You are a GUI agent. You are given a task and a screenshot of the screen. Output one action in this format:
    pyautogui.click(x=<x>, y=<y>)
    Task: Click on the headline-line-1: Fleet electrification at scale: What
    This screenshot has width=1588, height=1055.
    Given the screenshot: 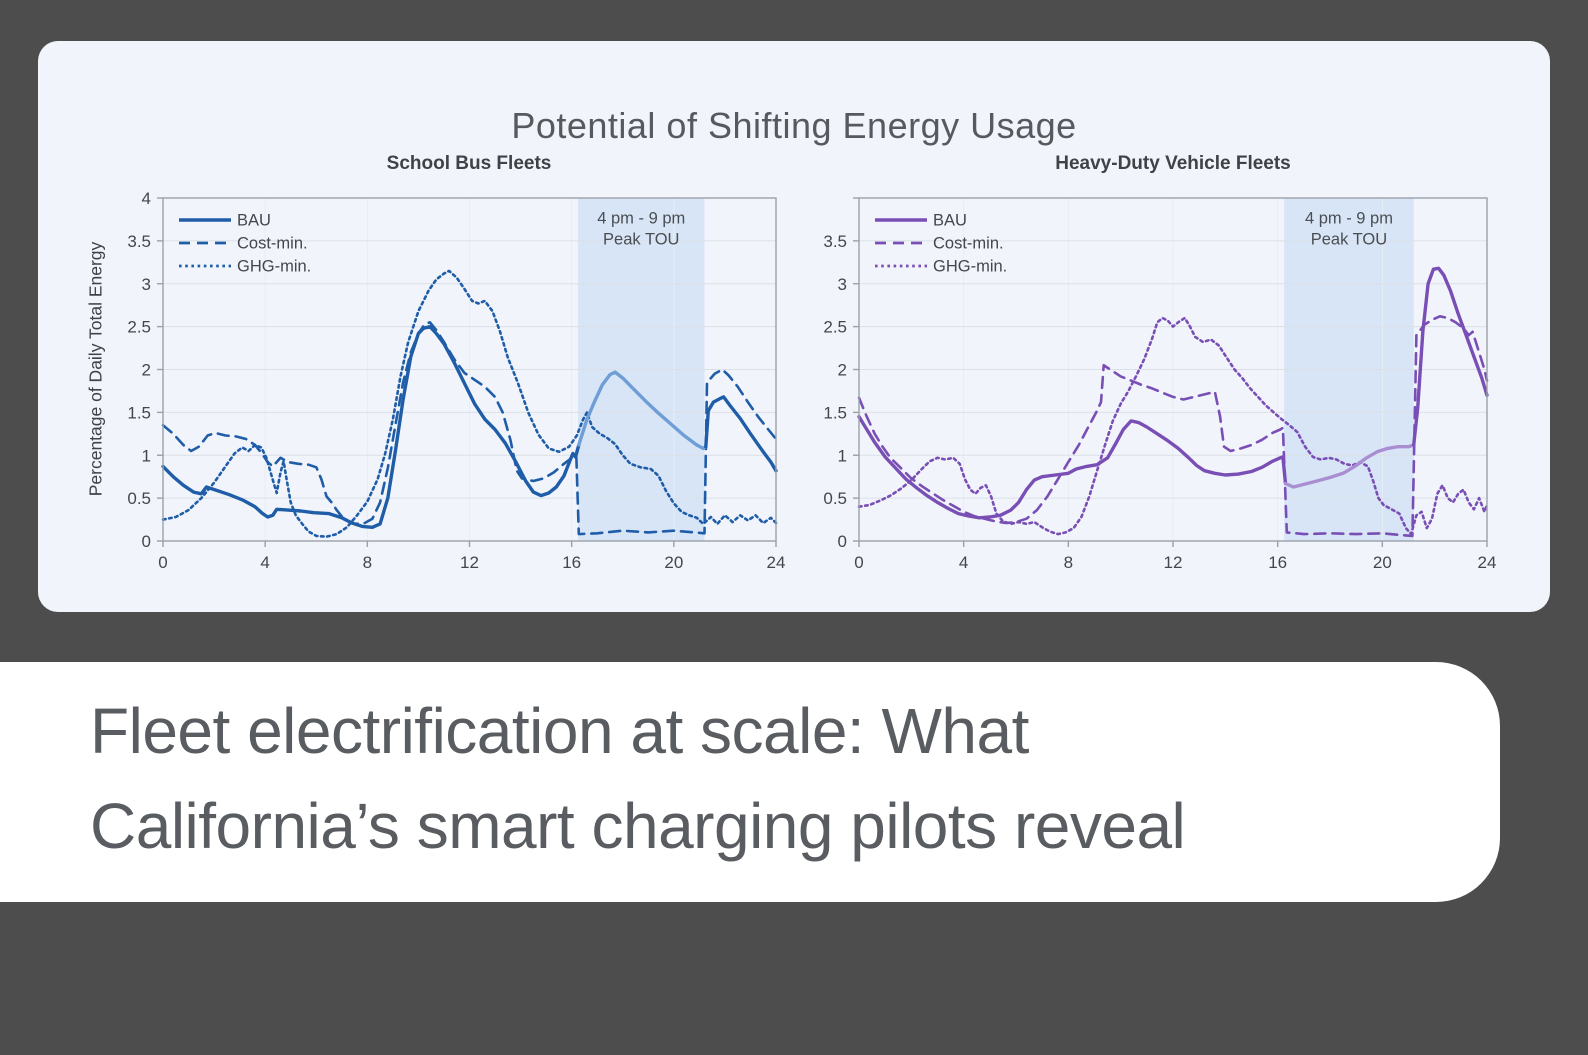 What is the action you would take?
    pyautogui.click(x=559, y=731)
    